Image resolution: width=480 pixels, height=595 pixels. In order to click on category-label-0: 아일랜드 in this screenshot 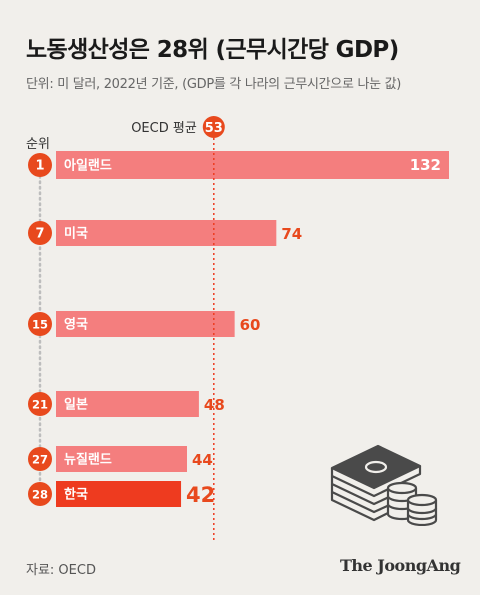, I will do `click(88, 166)`.